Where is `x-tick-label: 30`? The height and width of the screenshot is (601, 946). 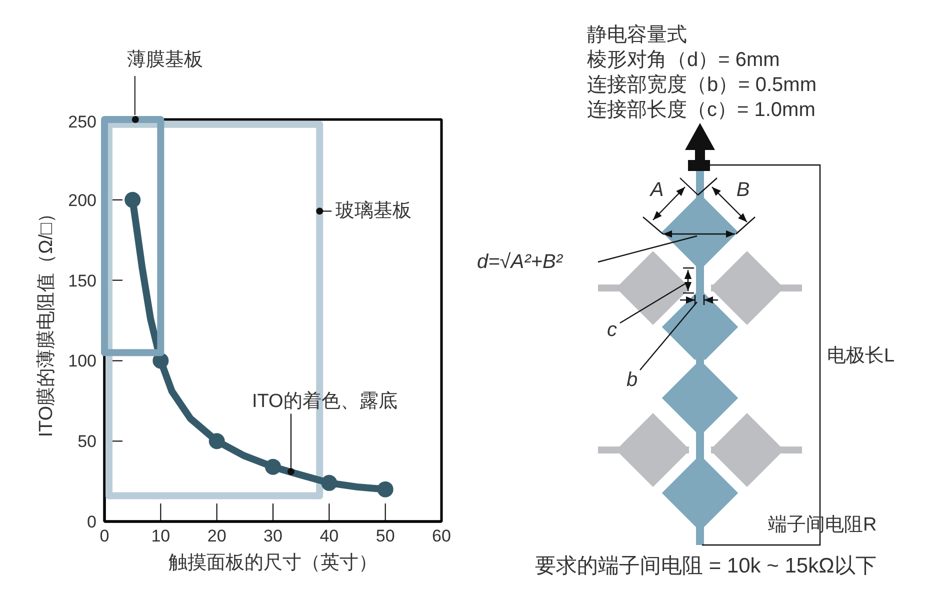 x-tick-label: 30 is located at coordinates (273, 536).